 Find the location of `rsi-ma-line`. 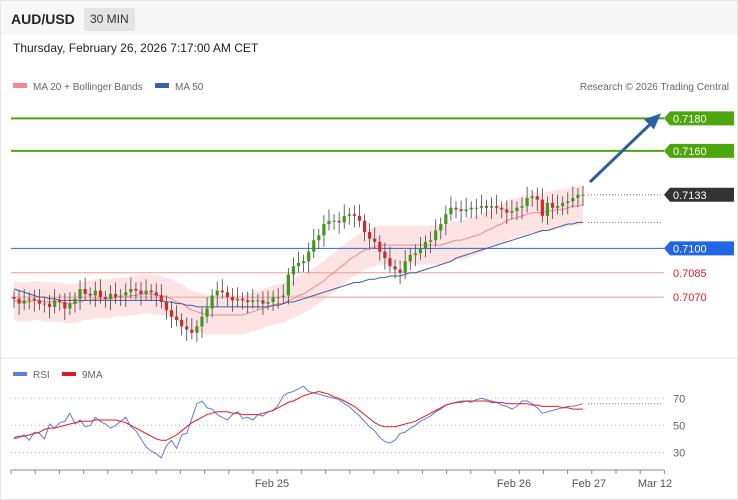

rsi-ma-line is located at coordinates (298, 415).